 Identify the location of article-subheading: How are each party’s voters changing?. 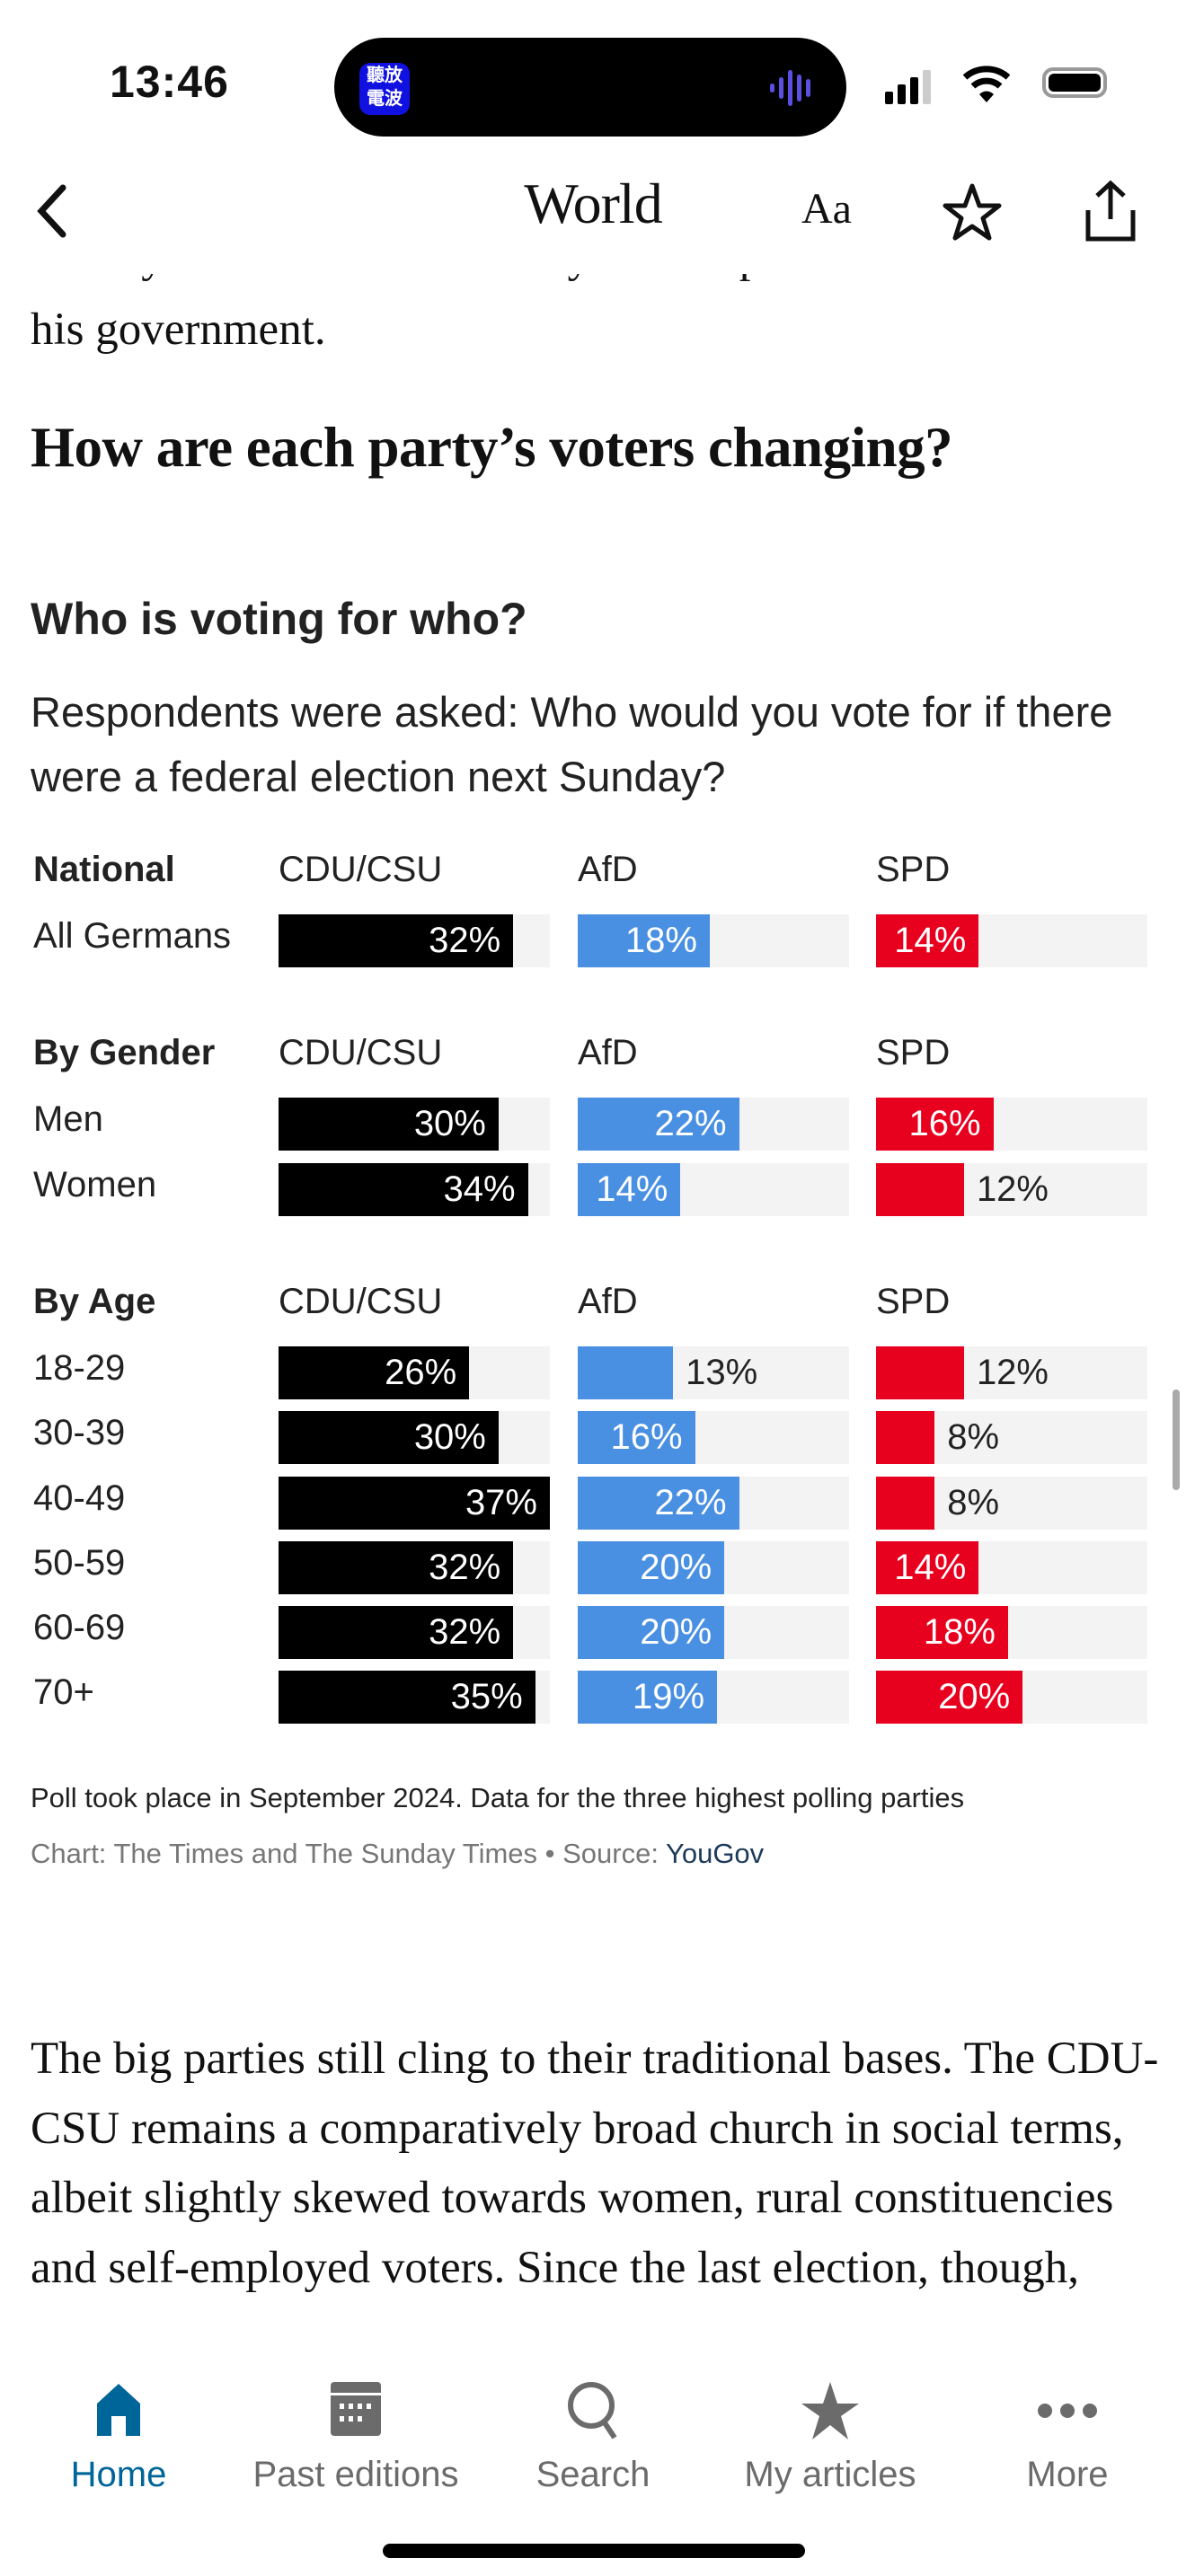
(492, 447).